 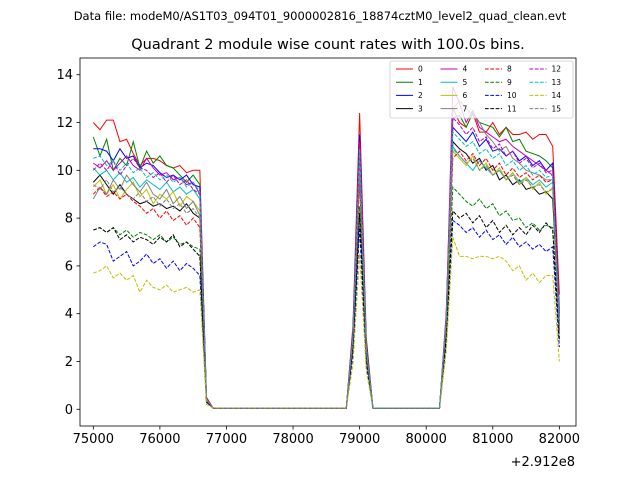 I want to click on x-tick-label: 79000, so click(x=359, y=439).